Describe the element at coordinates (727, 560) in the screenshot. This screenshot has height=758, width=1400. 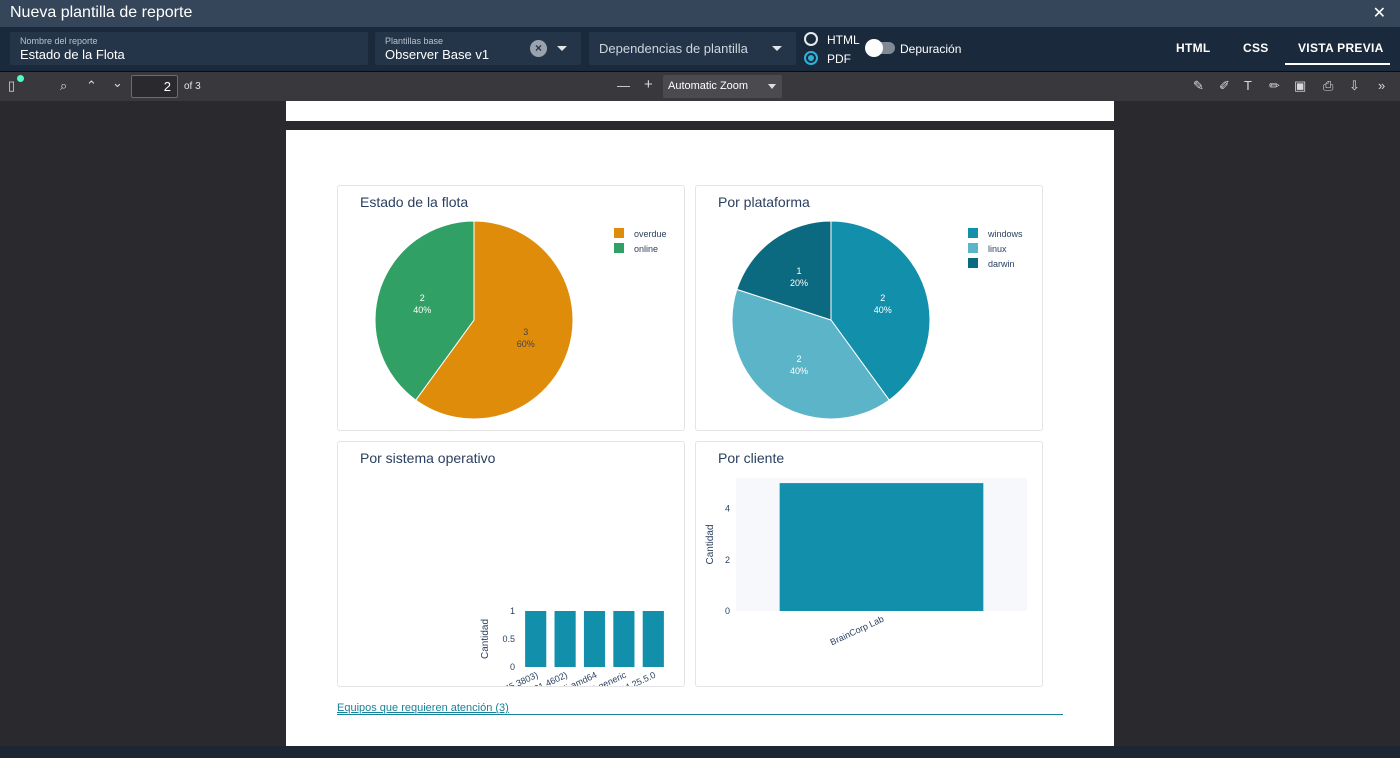
I see `y-tick-label: 2` at that location.